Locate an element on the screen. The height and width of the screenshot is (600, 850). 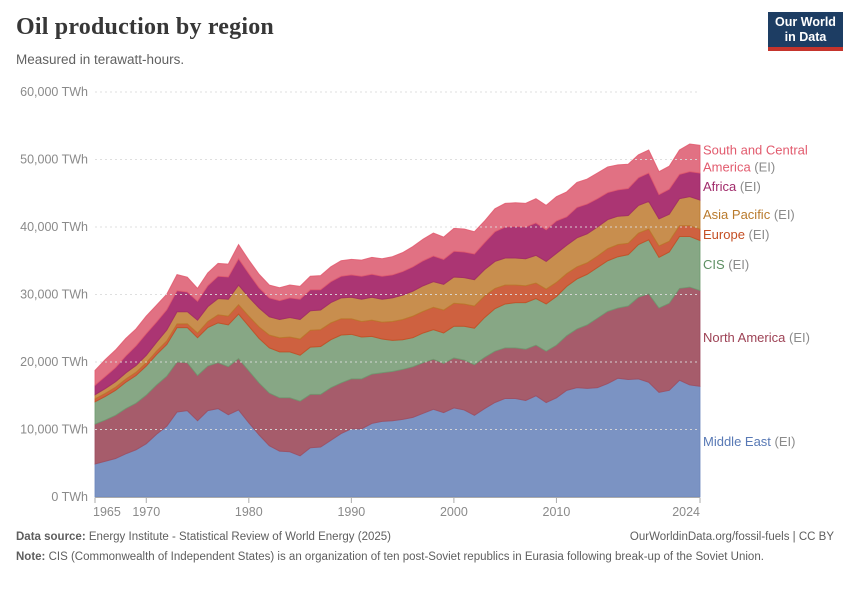
y-tick-label: 20,000 TWh is located at coordinates (54, 362).